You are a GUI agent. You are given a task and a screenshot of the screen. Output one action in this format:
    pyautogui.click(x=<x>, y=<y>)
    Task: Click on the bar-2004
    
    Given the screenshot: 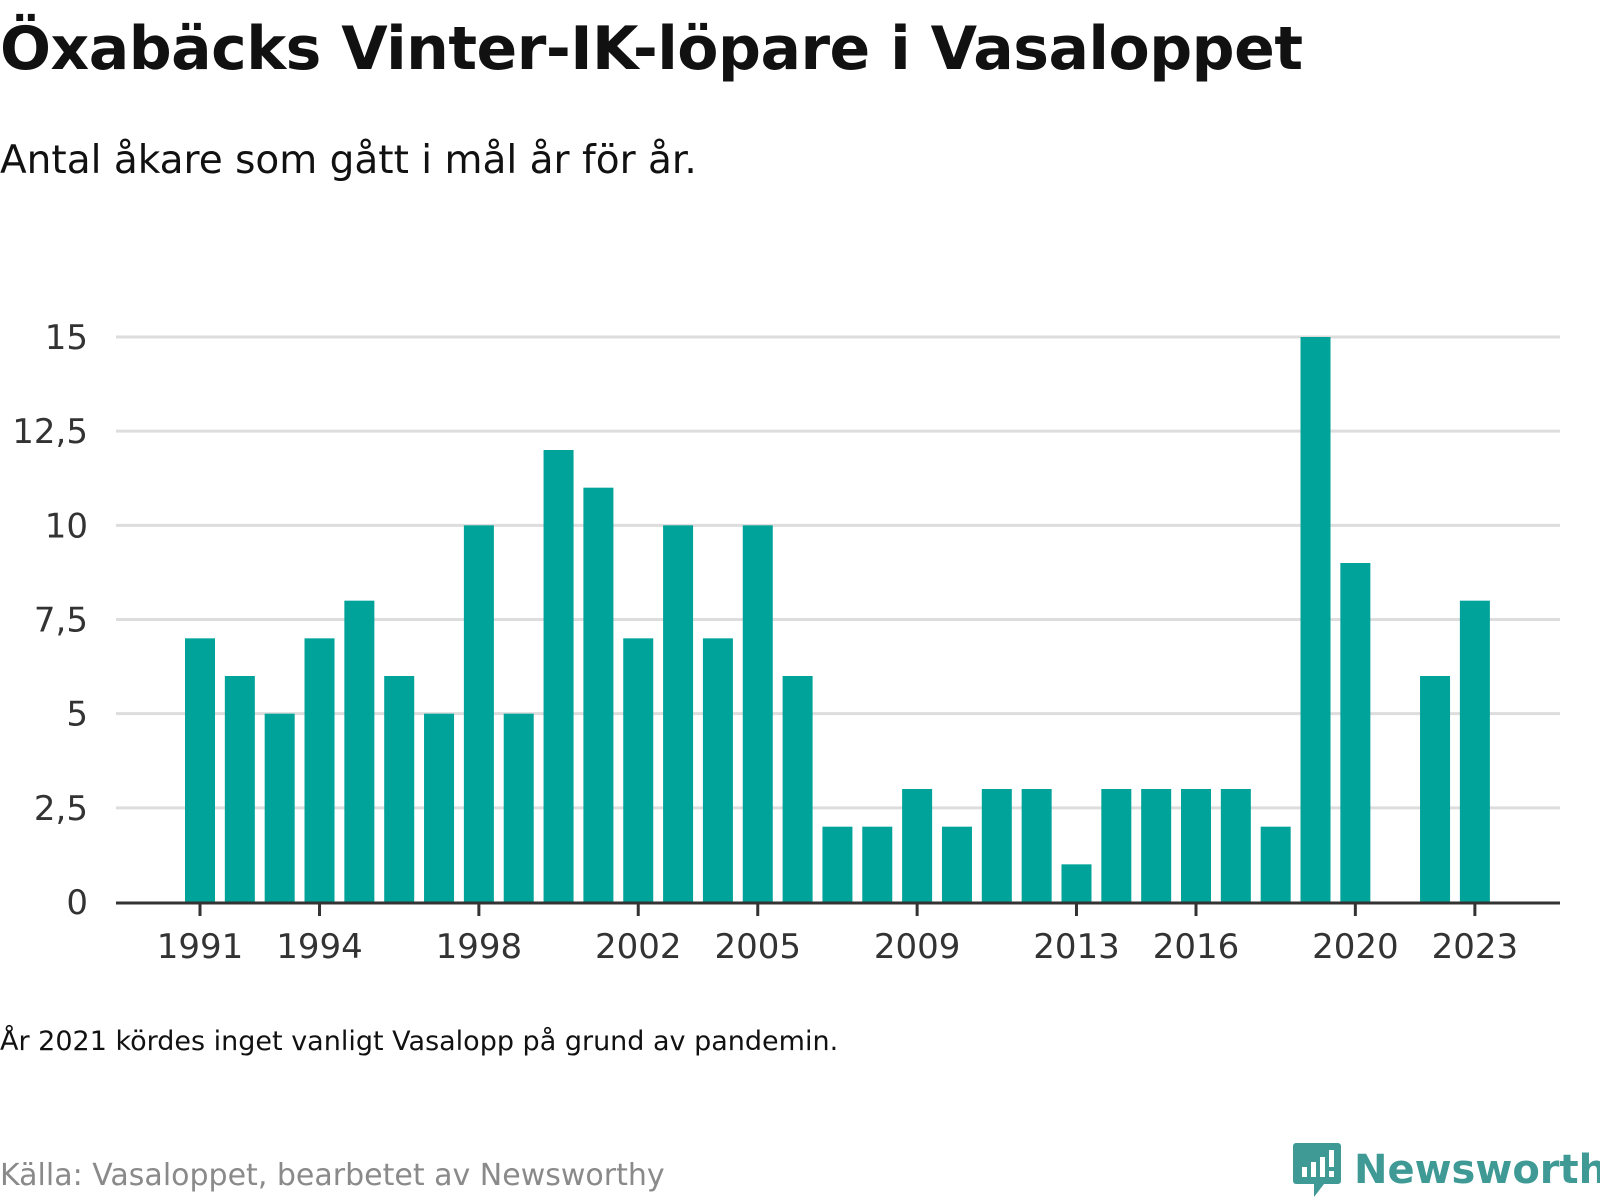 What is the action you would take?
    pyautogui.click(x=717, y=770)
    